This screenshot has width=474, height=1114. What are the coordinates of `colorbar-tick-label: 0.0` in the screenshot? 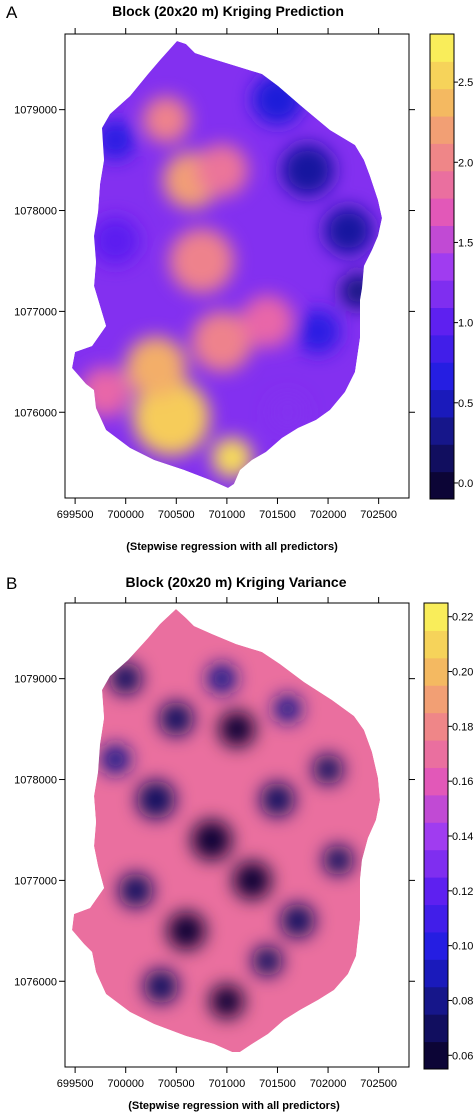 It's located at (465, 484).